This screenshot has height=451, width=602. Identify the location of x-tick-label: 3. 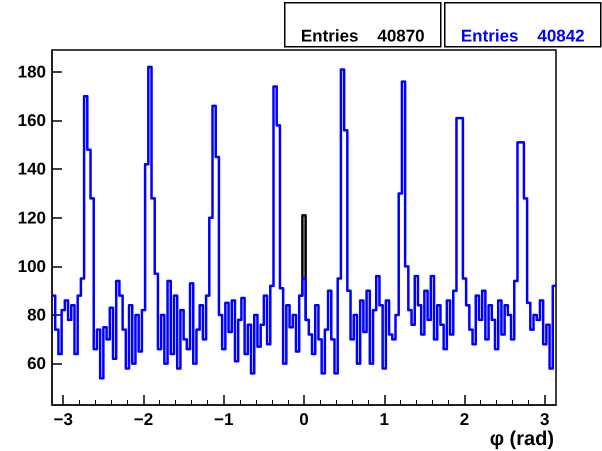
(545, 419).